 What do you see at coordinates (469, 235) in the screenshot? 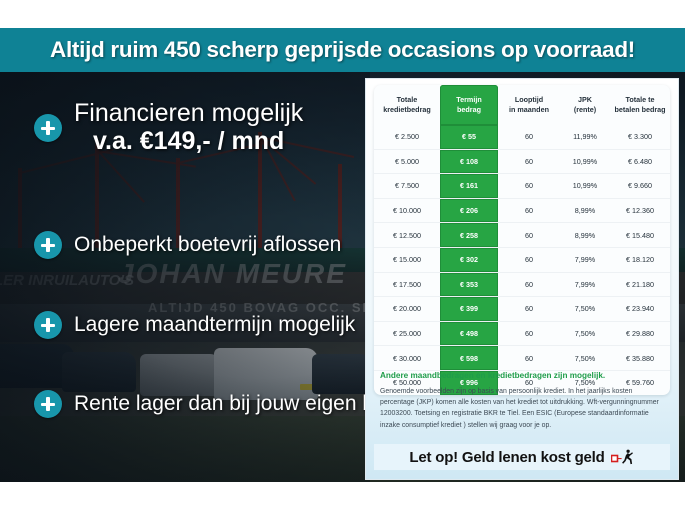
I see `cell-installment: € 258` at bounding box center [469, 235].